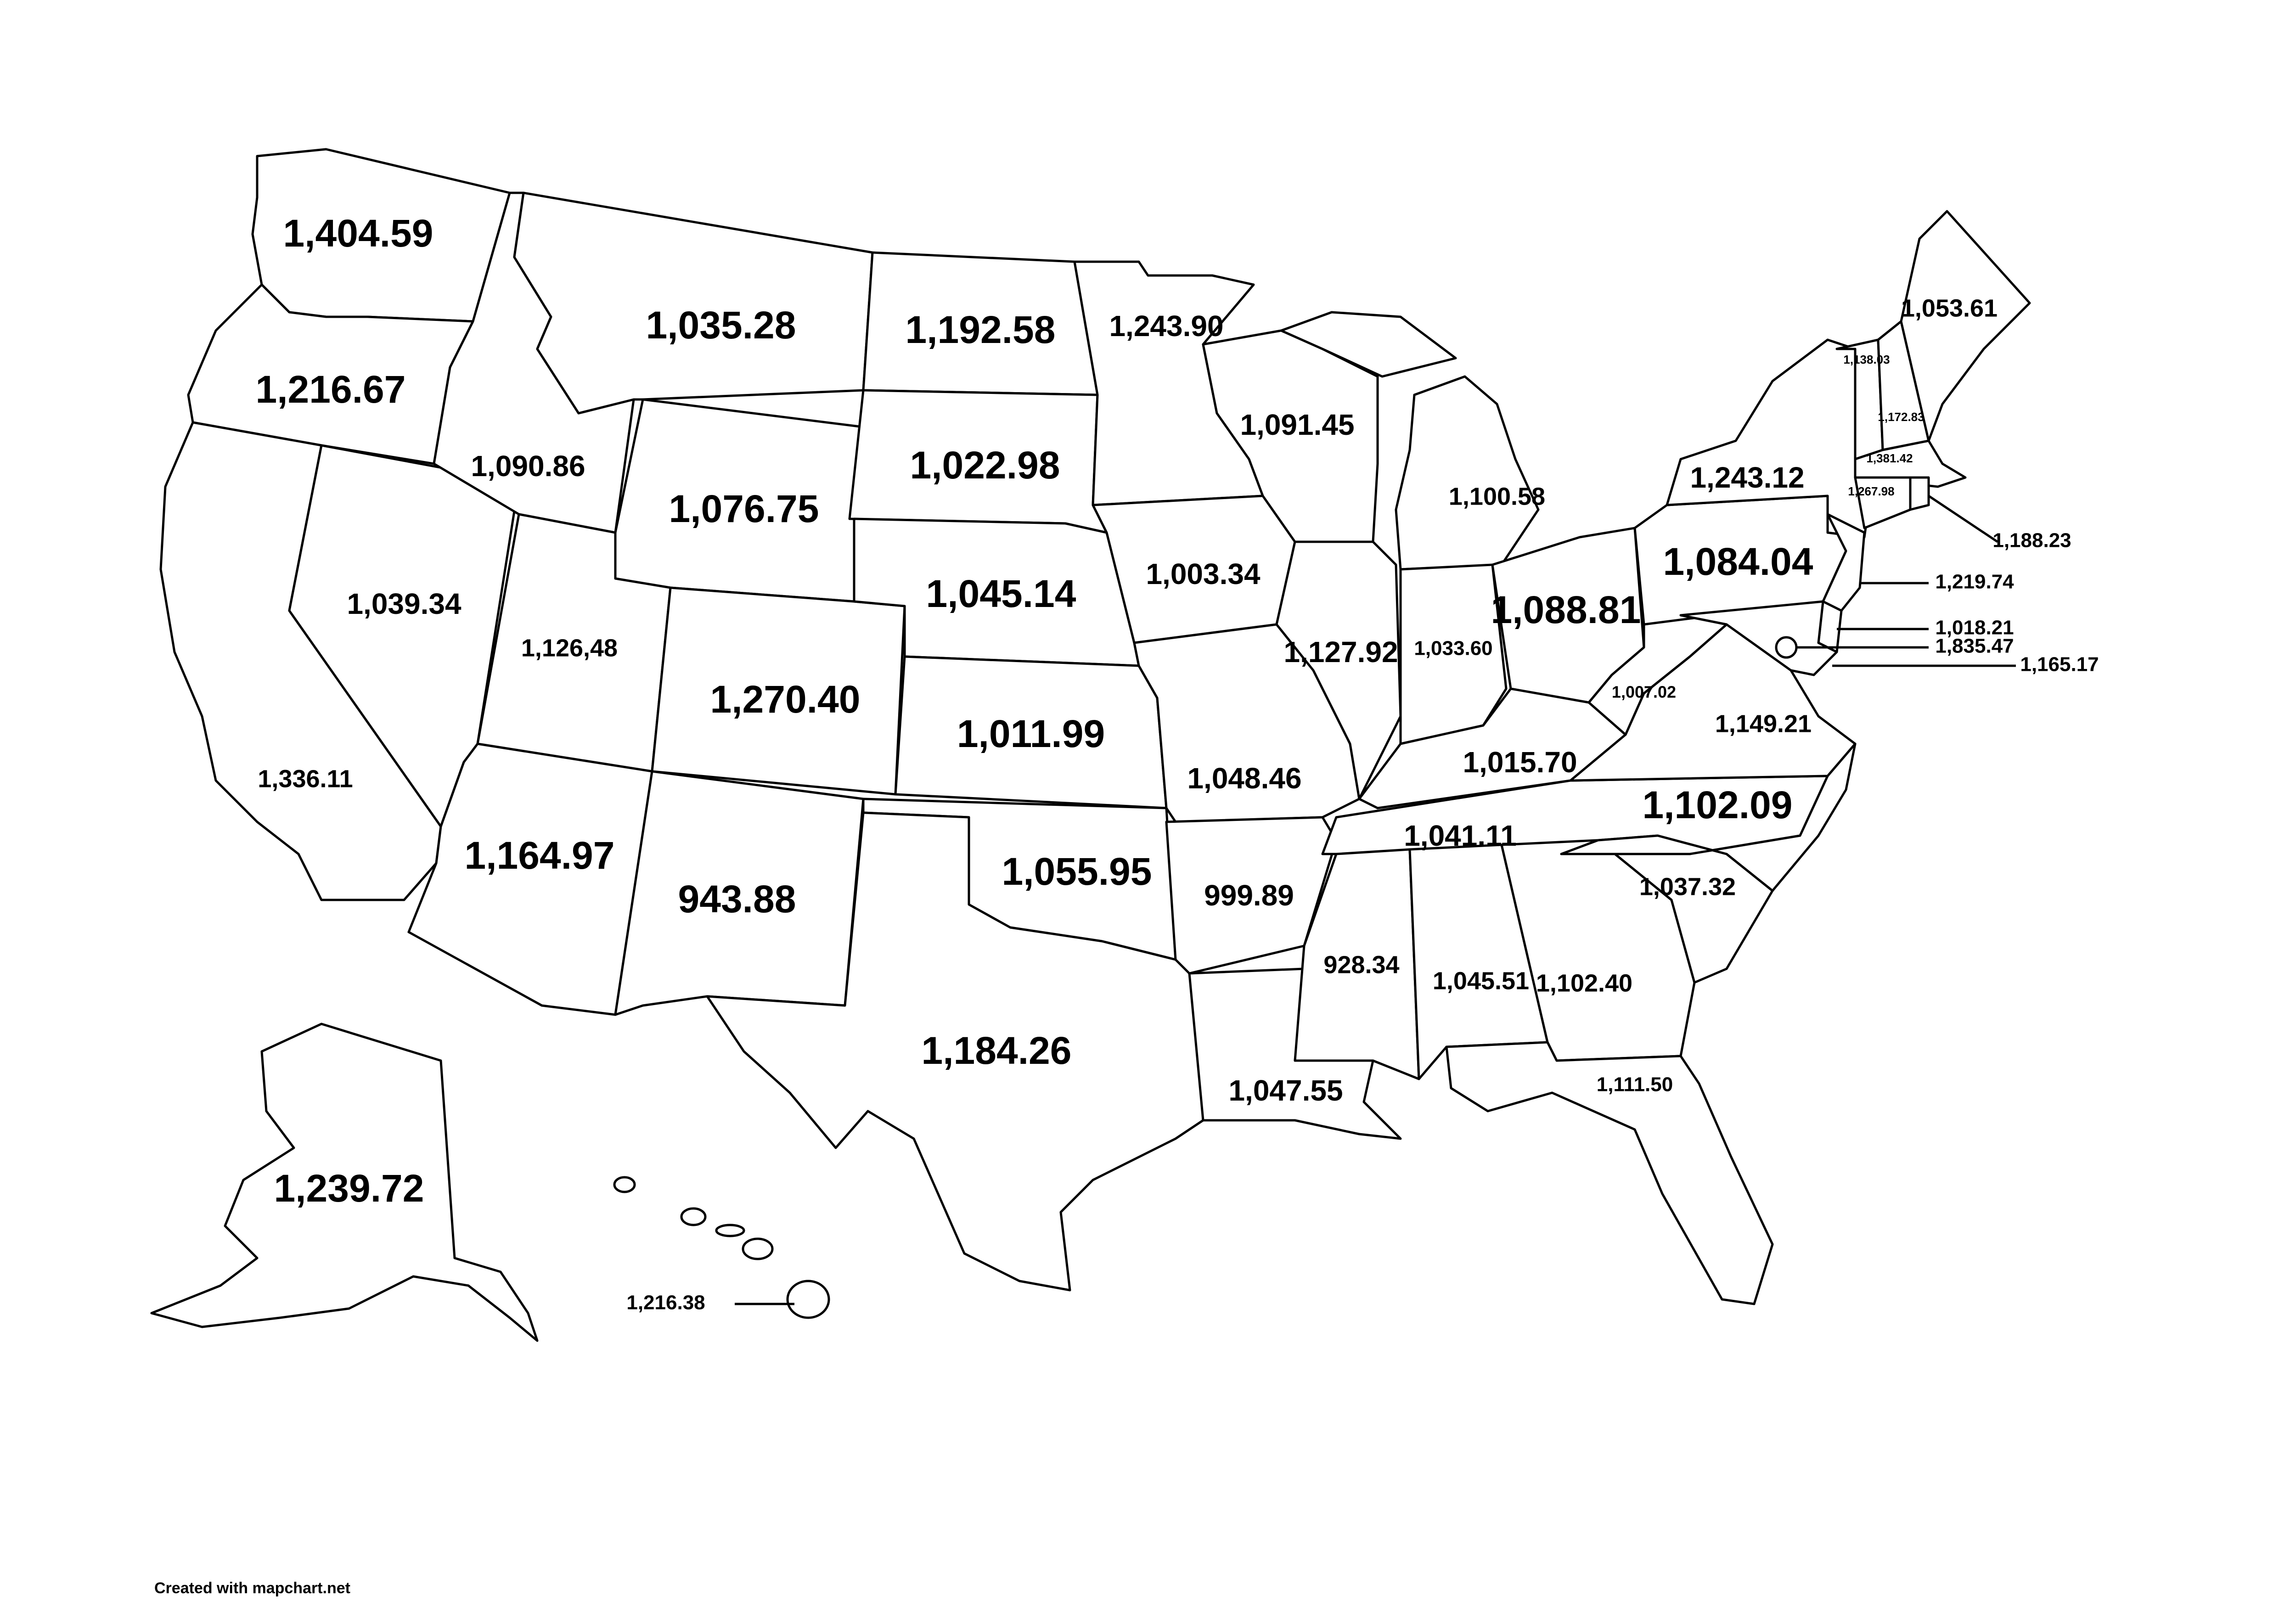  I want to click on label-va: 1,149.21, so click(1763, 723).